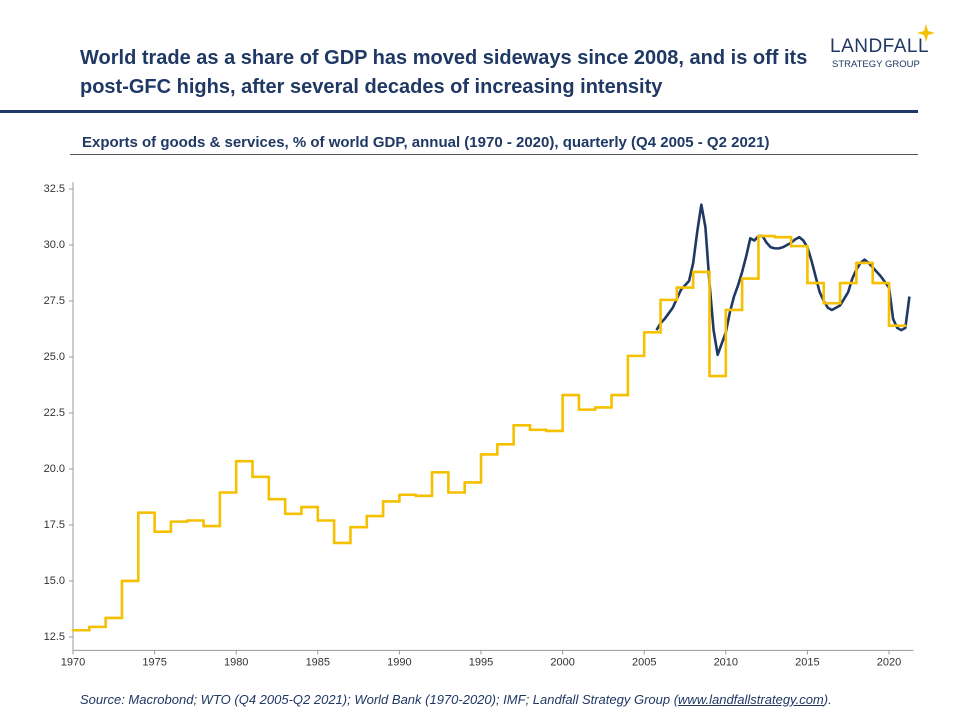 This screenshot has width=960, height=720. Describe the element at coordinates (54, 637) in the screenshot. I see `y-tick-label: 12.5` at that location.